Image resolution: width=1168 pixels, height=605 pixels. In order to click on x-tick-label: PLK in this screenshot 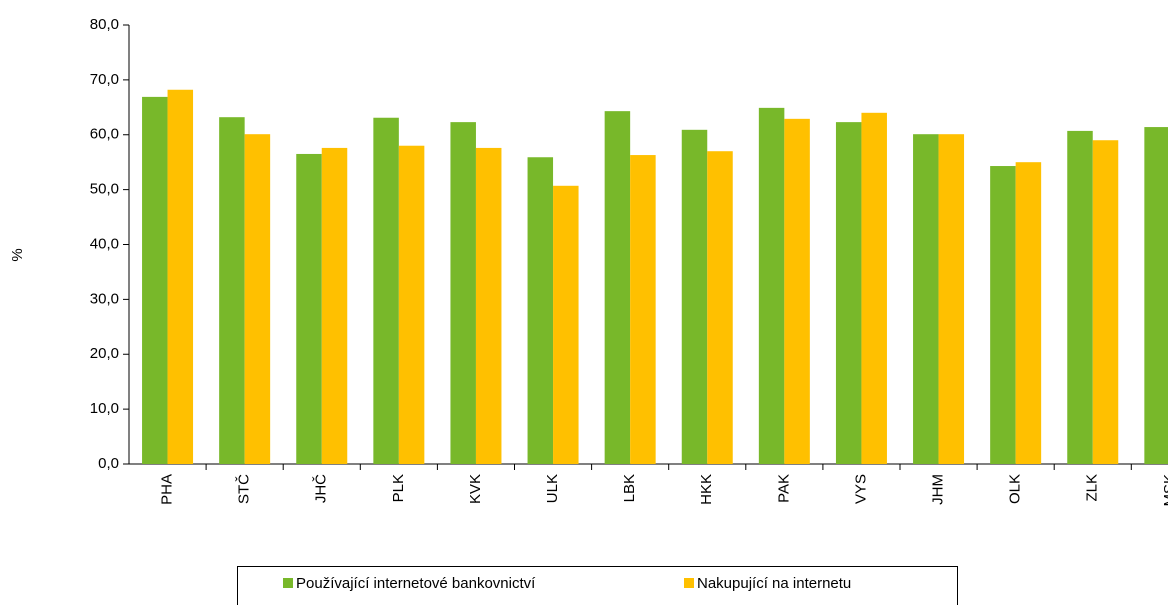, I will do `click(398, 488)`.